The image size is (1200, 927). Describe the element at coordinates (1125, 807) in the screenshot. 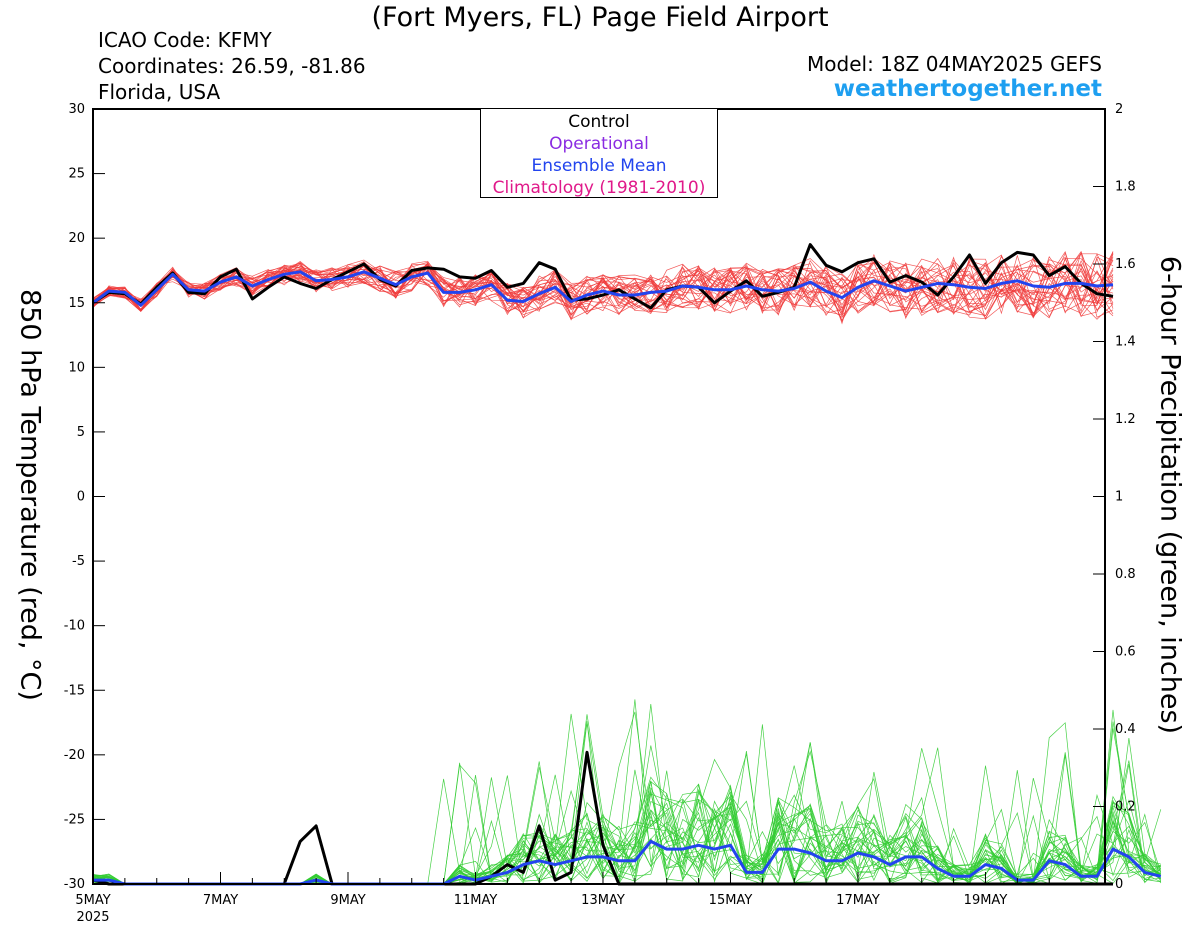

I see `y-tick-label-right: 0.2` at that location.